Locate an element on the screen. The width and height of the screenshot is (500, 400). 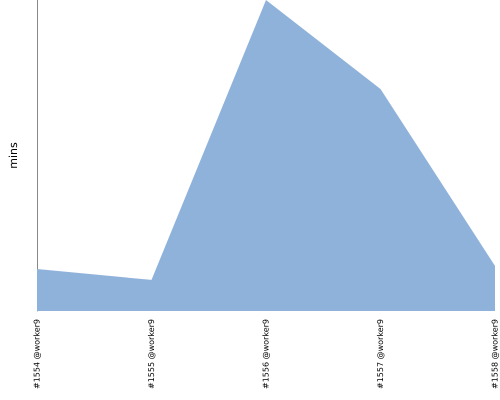
x-tick-label: #1556 @worker9 is located at coordinates (266, 354).